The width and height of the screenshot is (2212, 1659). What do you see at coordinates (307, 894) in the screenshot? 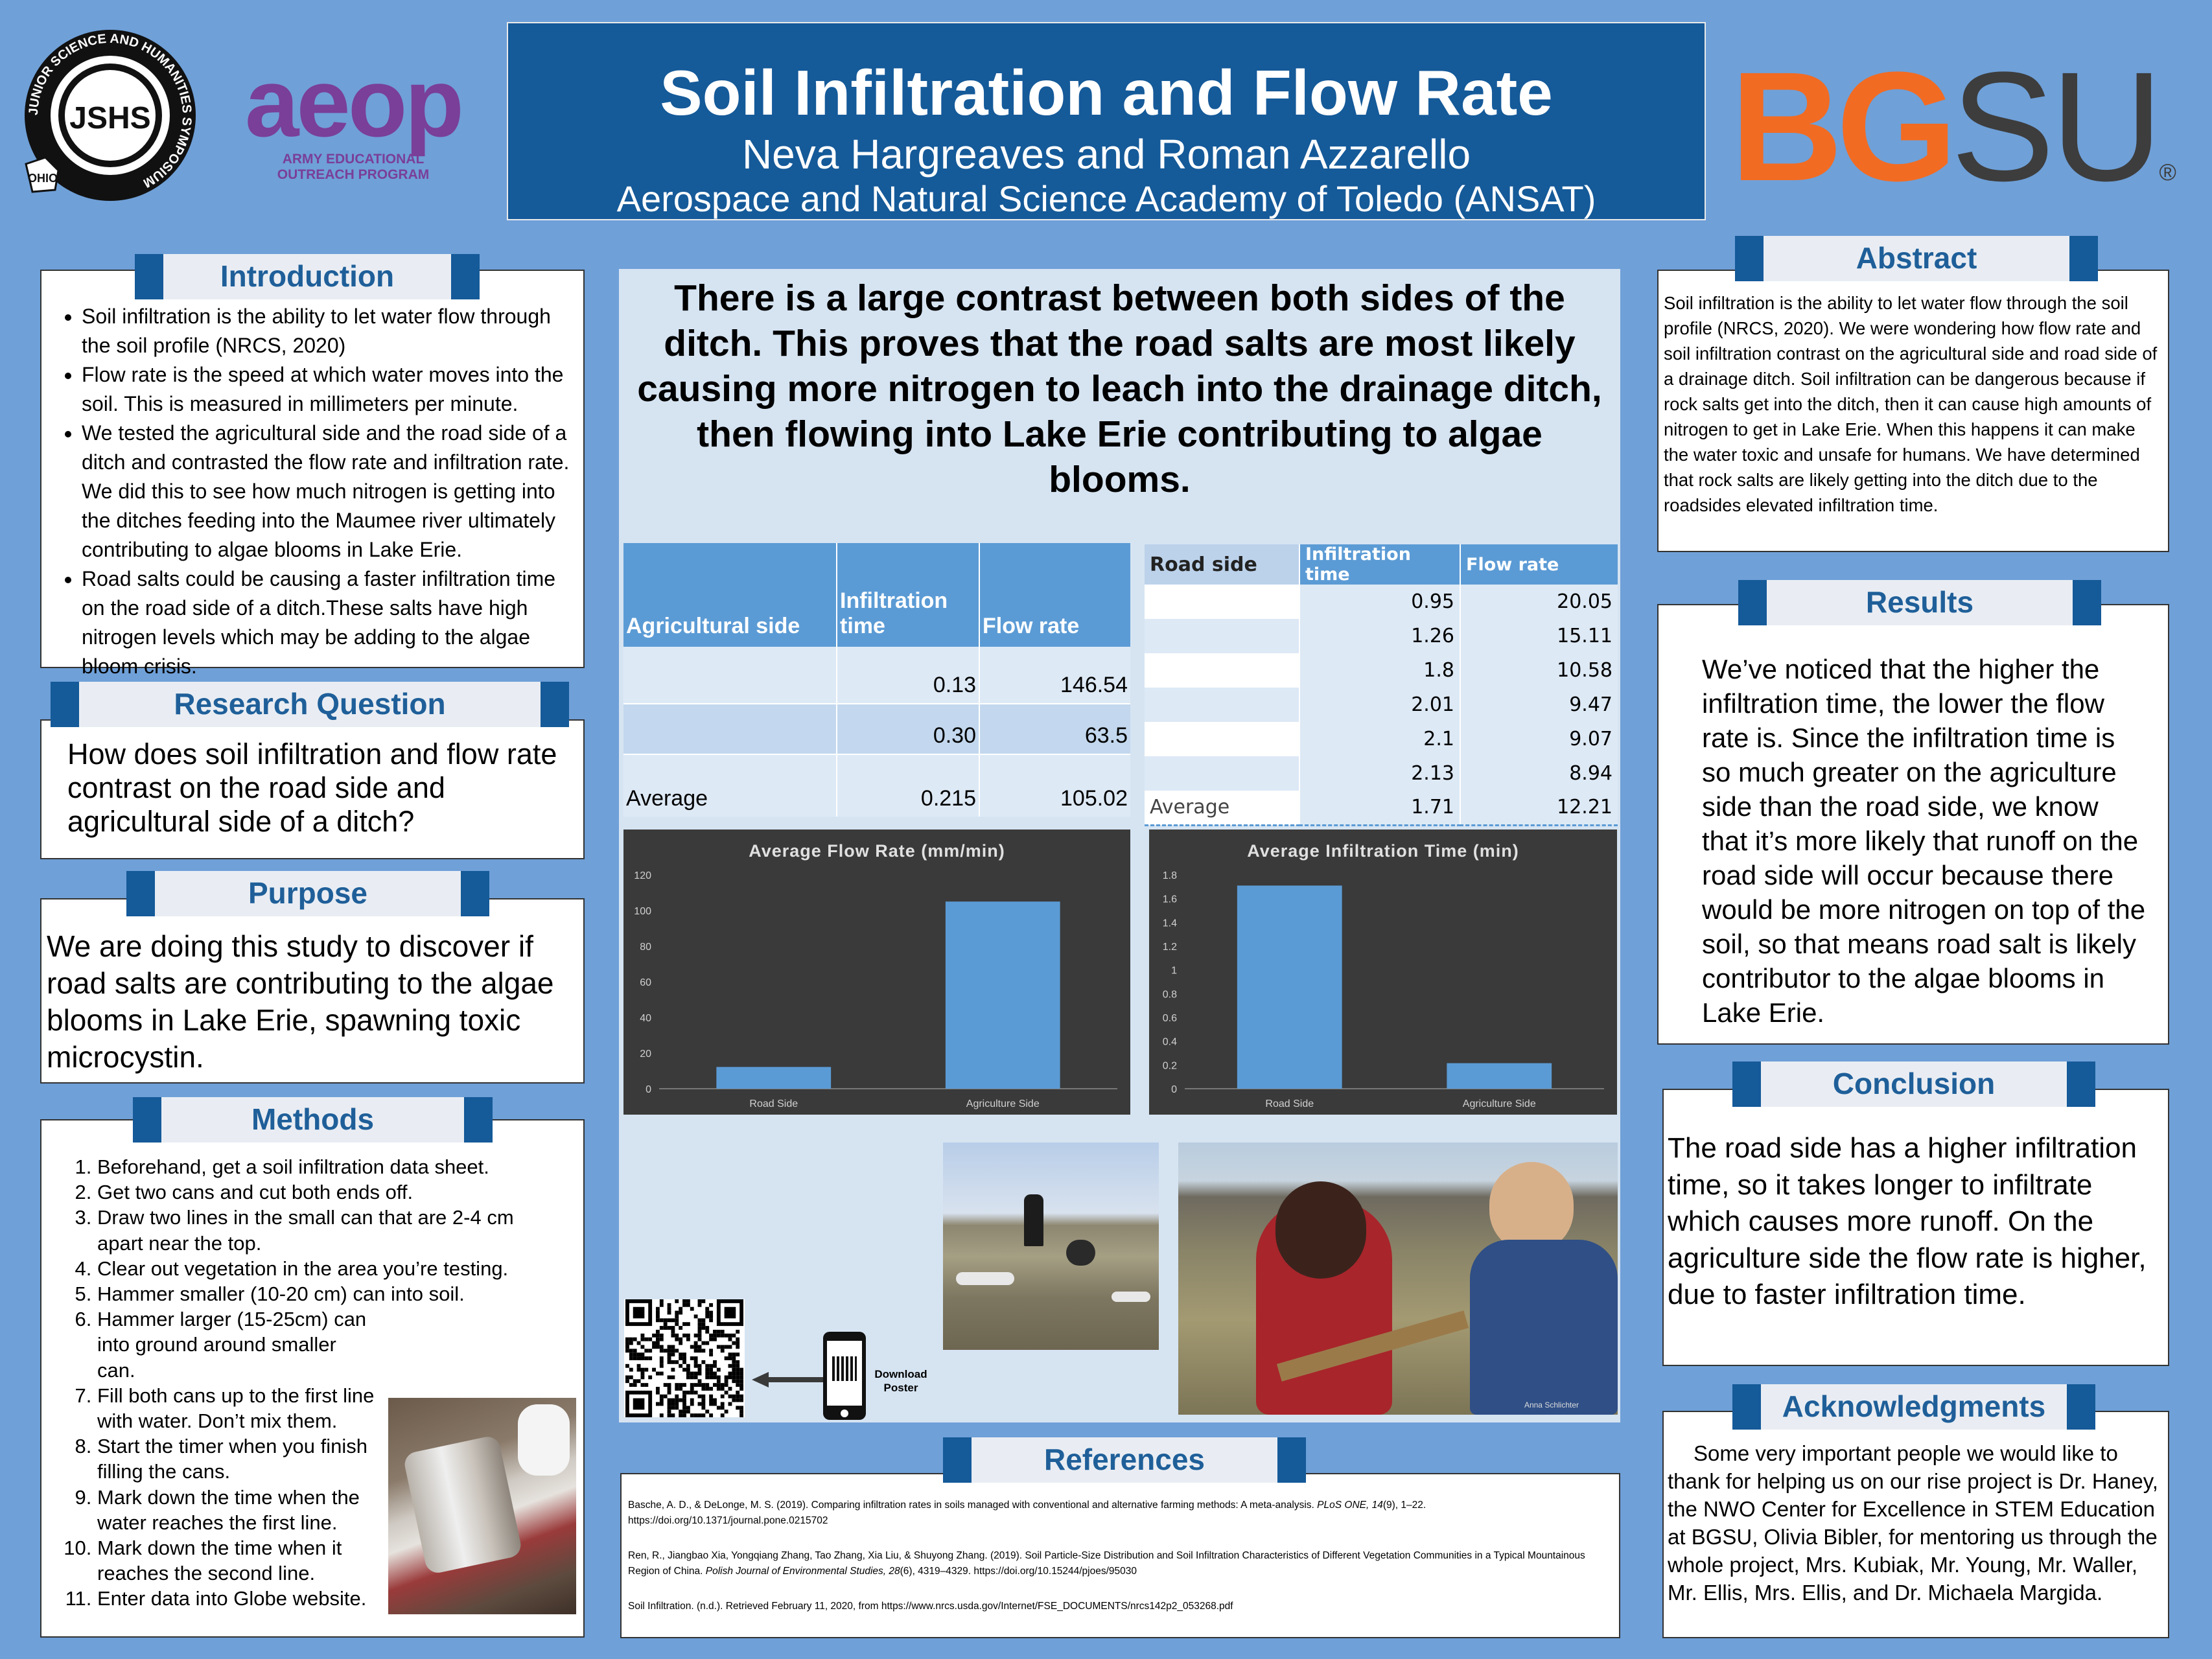
I see `purpose-heading: Purpose` at bounding box center [307, 894].